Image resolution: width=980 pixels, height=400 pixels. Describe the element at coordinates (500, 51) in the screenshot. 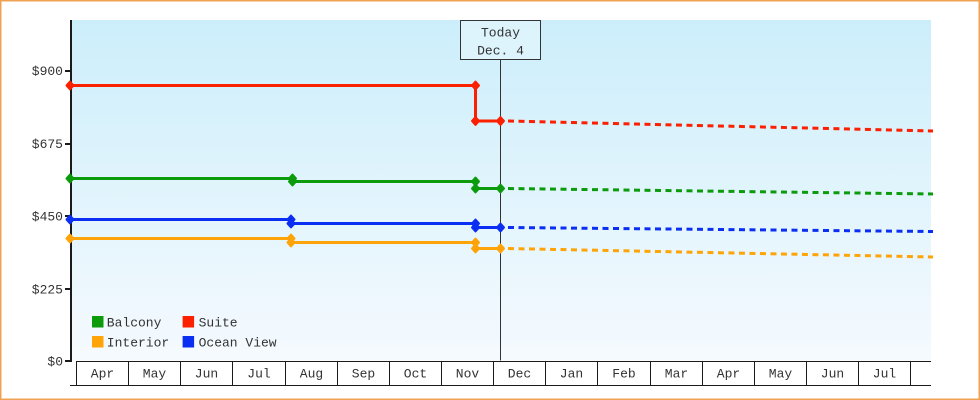

I see `svg-text: Dec. 4` at that location.